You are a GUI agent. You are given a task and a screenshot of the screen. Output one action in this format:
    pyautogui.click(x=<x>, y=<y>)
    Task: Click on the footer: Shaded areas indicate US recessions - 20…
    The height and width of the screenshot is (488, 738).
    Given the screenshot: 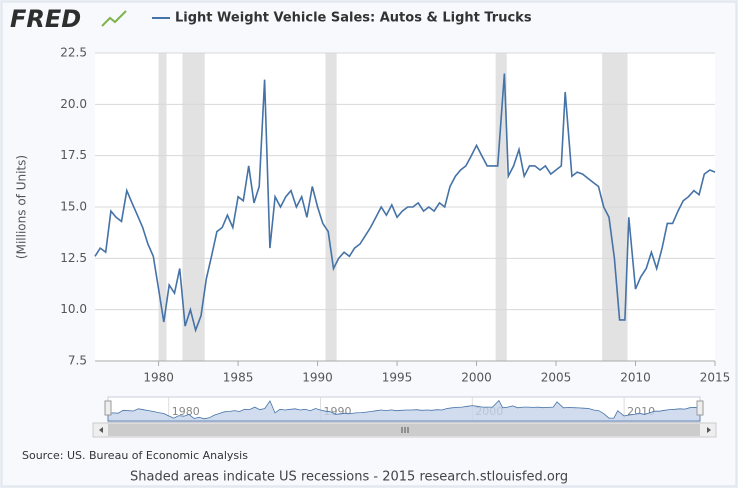 What is the action you would take?
    pyautogui.click(x=349, y=477)
    